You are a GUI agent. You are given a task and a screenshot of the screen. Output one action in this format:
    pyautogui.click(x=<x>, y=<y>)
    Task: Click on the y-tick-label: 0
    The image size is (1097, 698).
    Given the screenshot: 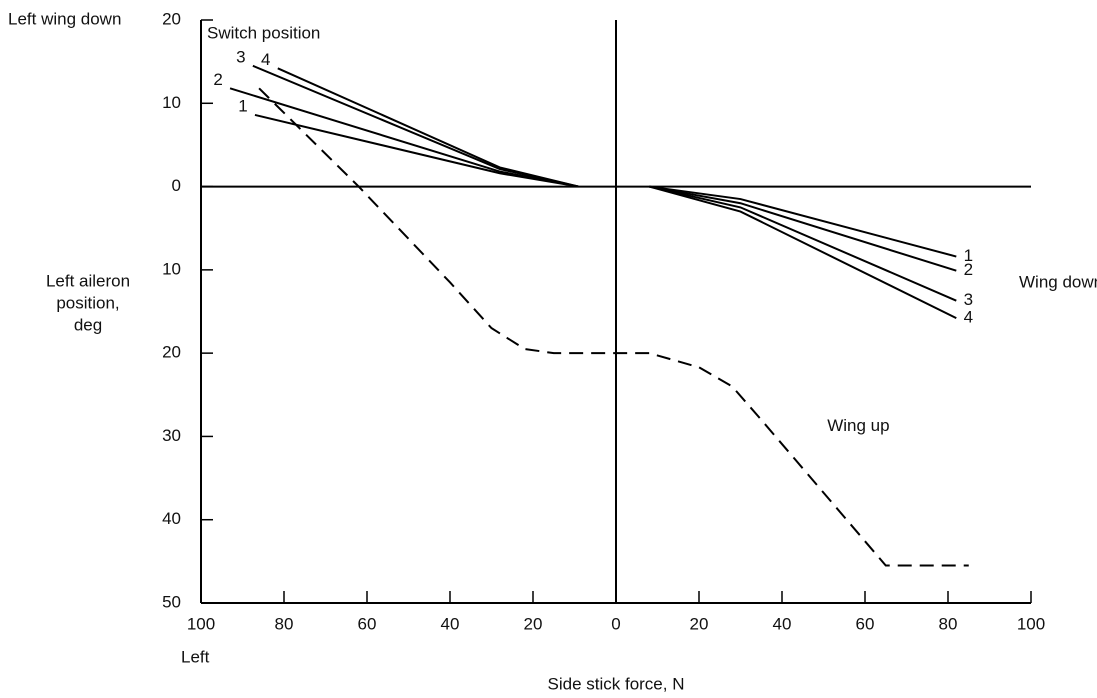 What is the action you would take?
    pyautogui.click(x=176, y=185)
    